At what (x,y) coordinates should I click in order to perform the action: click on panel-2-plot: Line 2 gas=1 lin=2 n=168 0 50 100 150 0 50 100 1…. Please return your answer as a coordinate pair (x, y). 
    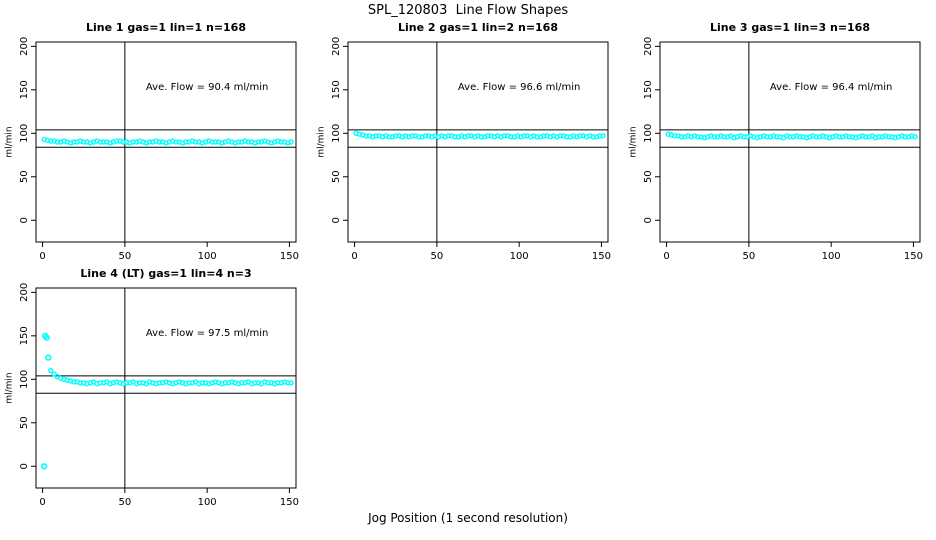
    Looking at the image, I should click on (464, 141).